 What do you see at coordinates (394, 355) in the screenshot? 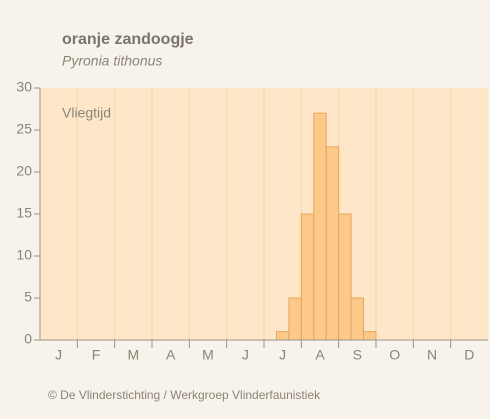
I see `x-tick-label: O` at bounding box center [394, 355].